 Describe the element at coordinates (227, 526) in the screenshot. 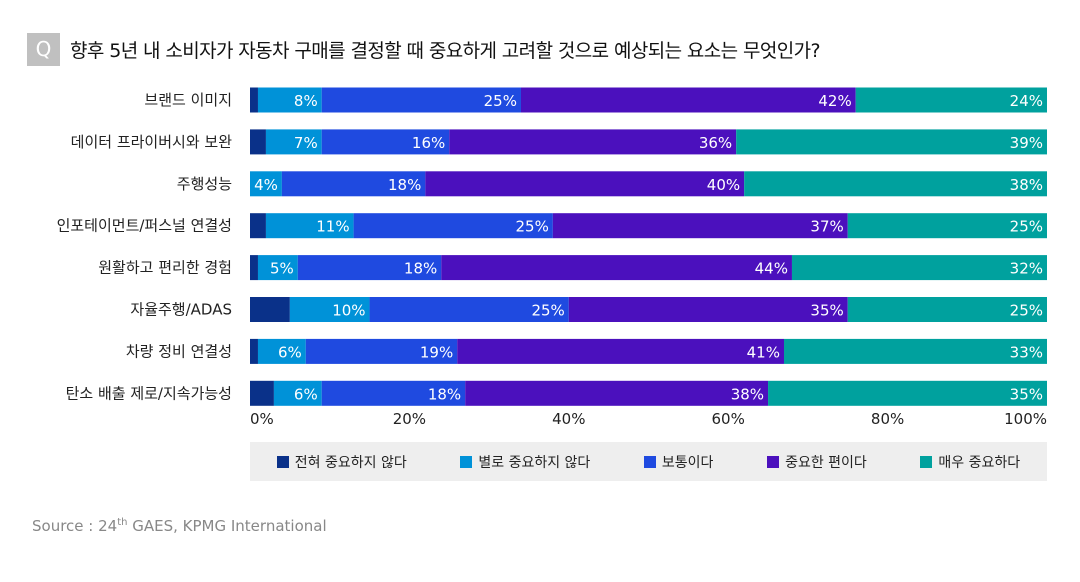

I see `source-suffix: GAES, KPMG International` at that location.